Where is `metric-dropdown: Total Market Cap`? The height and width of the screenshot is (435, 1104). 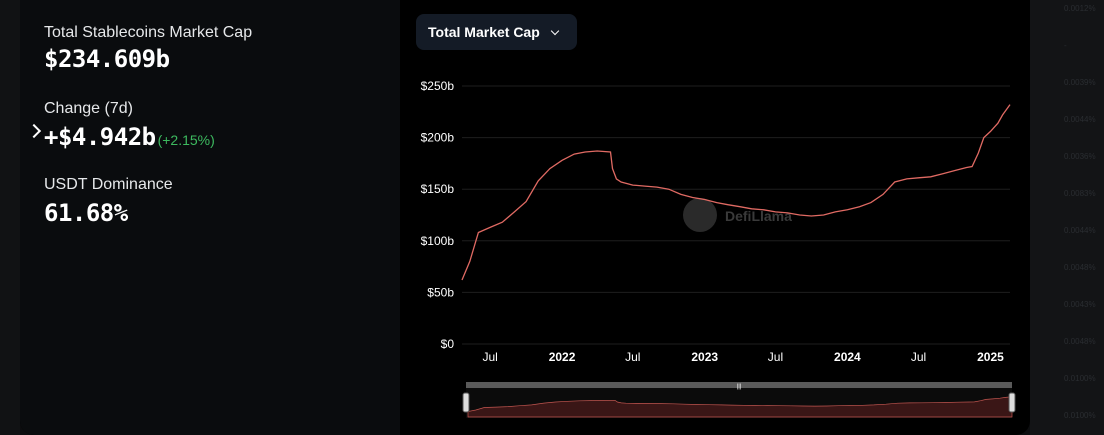
metric-dropdown: Total Market Cap is located at coordinates (496, 32).